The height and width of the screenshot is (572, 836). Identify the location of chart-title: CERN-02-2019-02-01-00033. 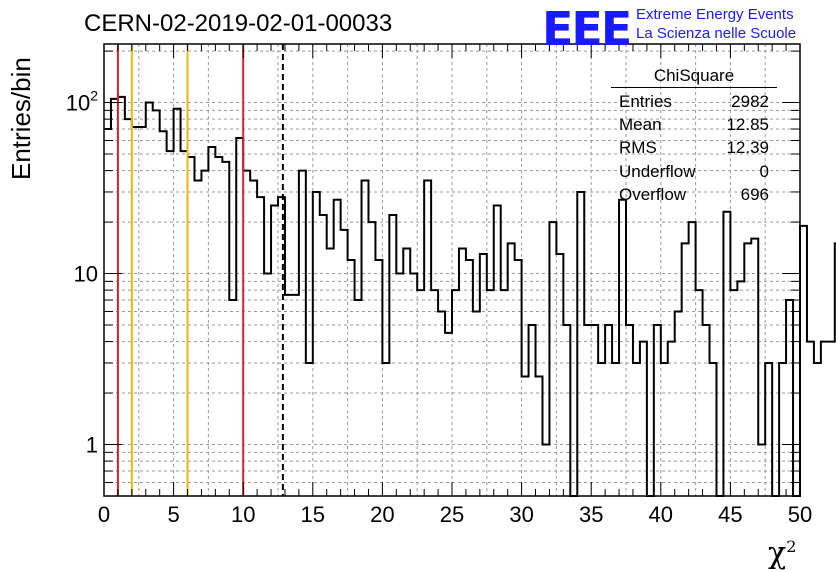
(238, 23).